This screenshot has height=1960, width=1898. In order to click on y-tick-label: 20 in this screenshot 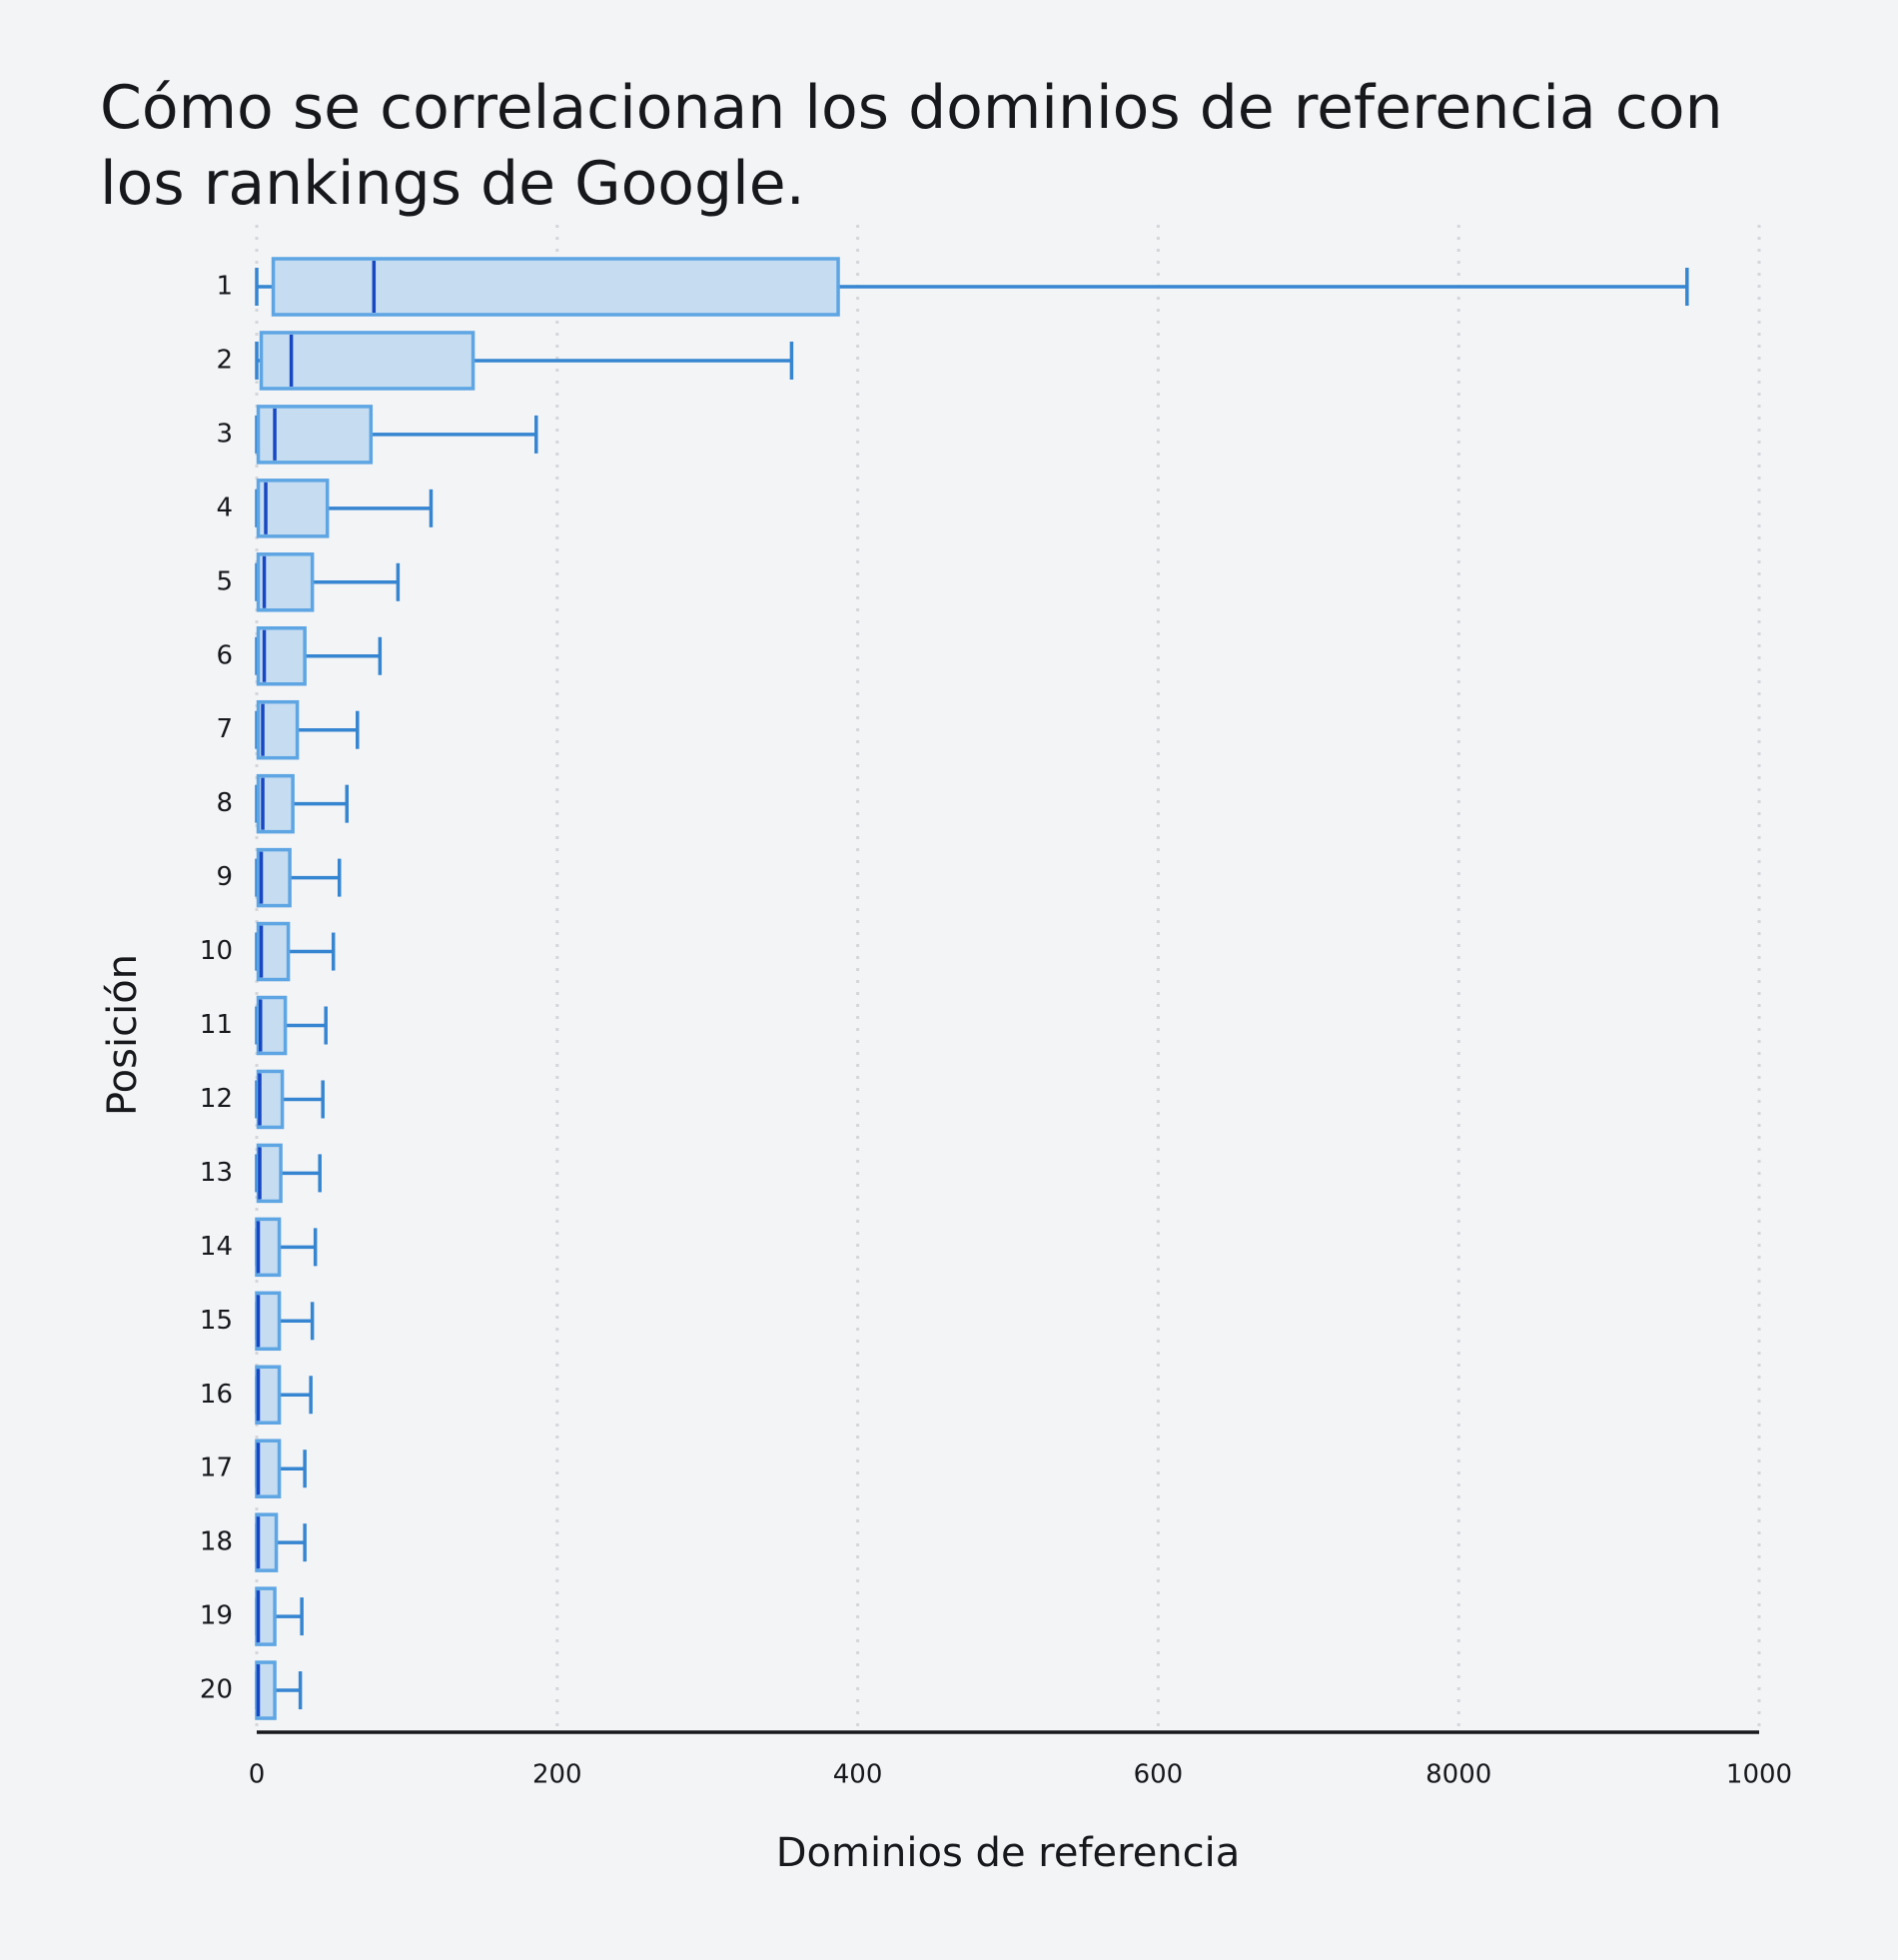, I will do `click(216, 1690)`.